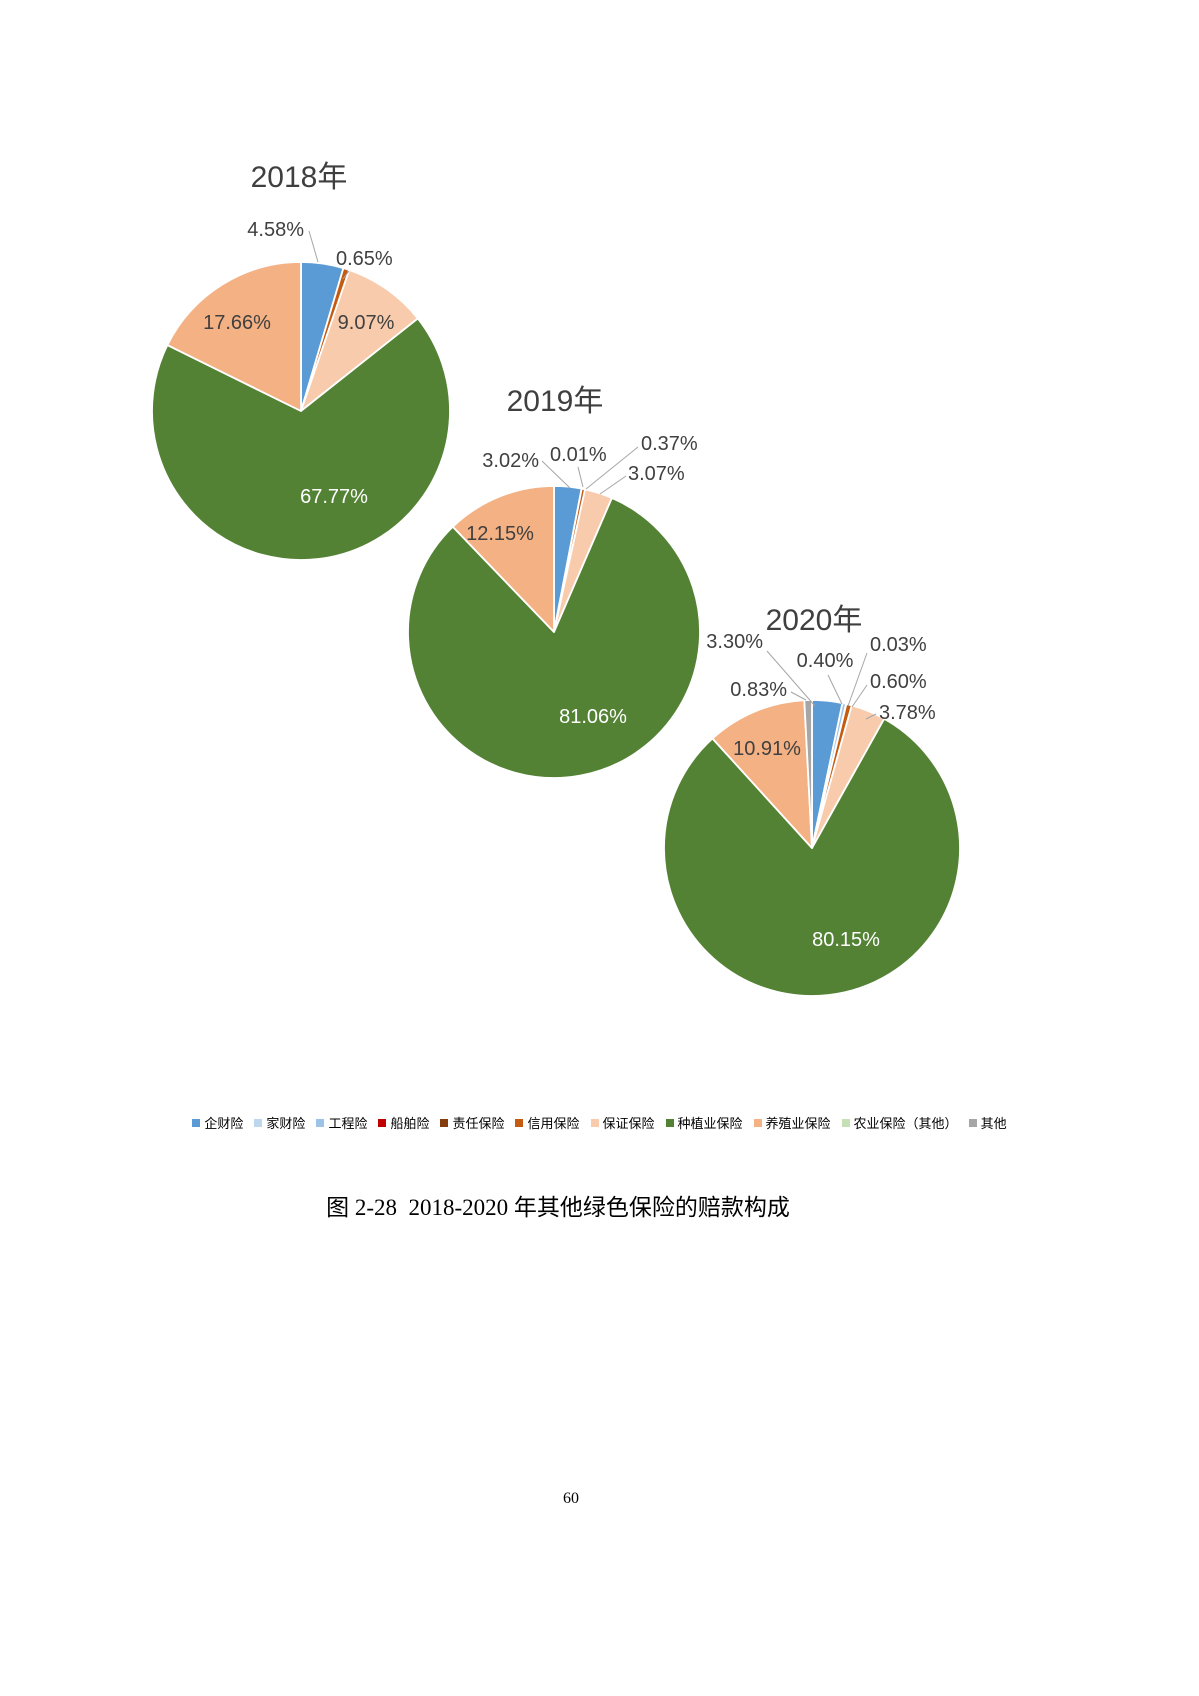 The width and height of the screenshot is (1199, 1696). What do you see at coordinates (503, 559) in the screenshot?
I see `pie-slice-2019年-养殖业保险` at bounding box center [503, 559].